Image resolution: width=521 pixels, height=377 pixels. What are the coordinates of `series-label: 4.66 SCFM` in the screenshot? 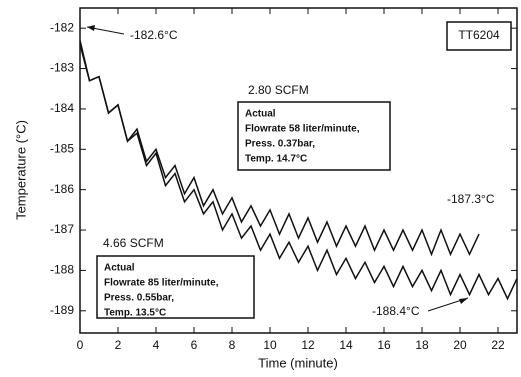 It's located at (133, 243).